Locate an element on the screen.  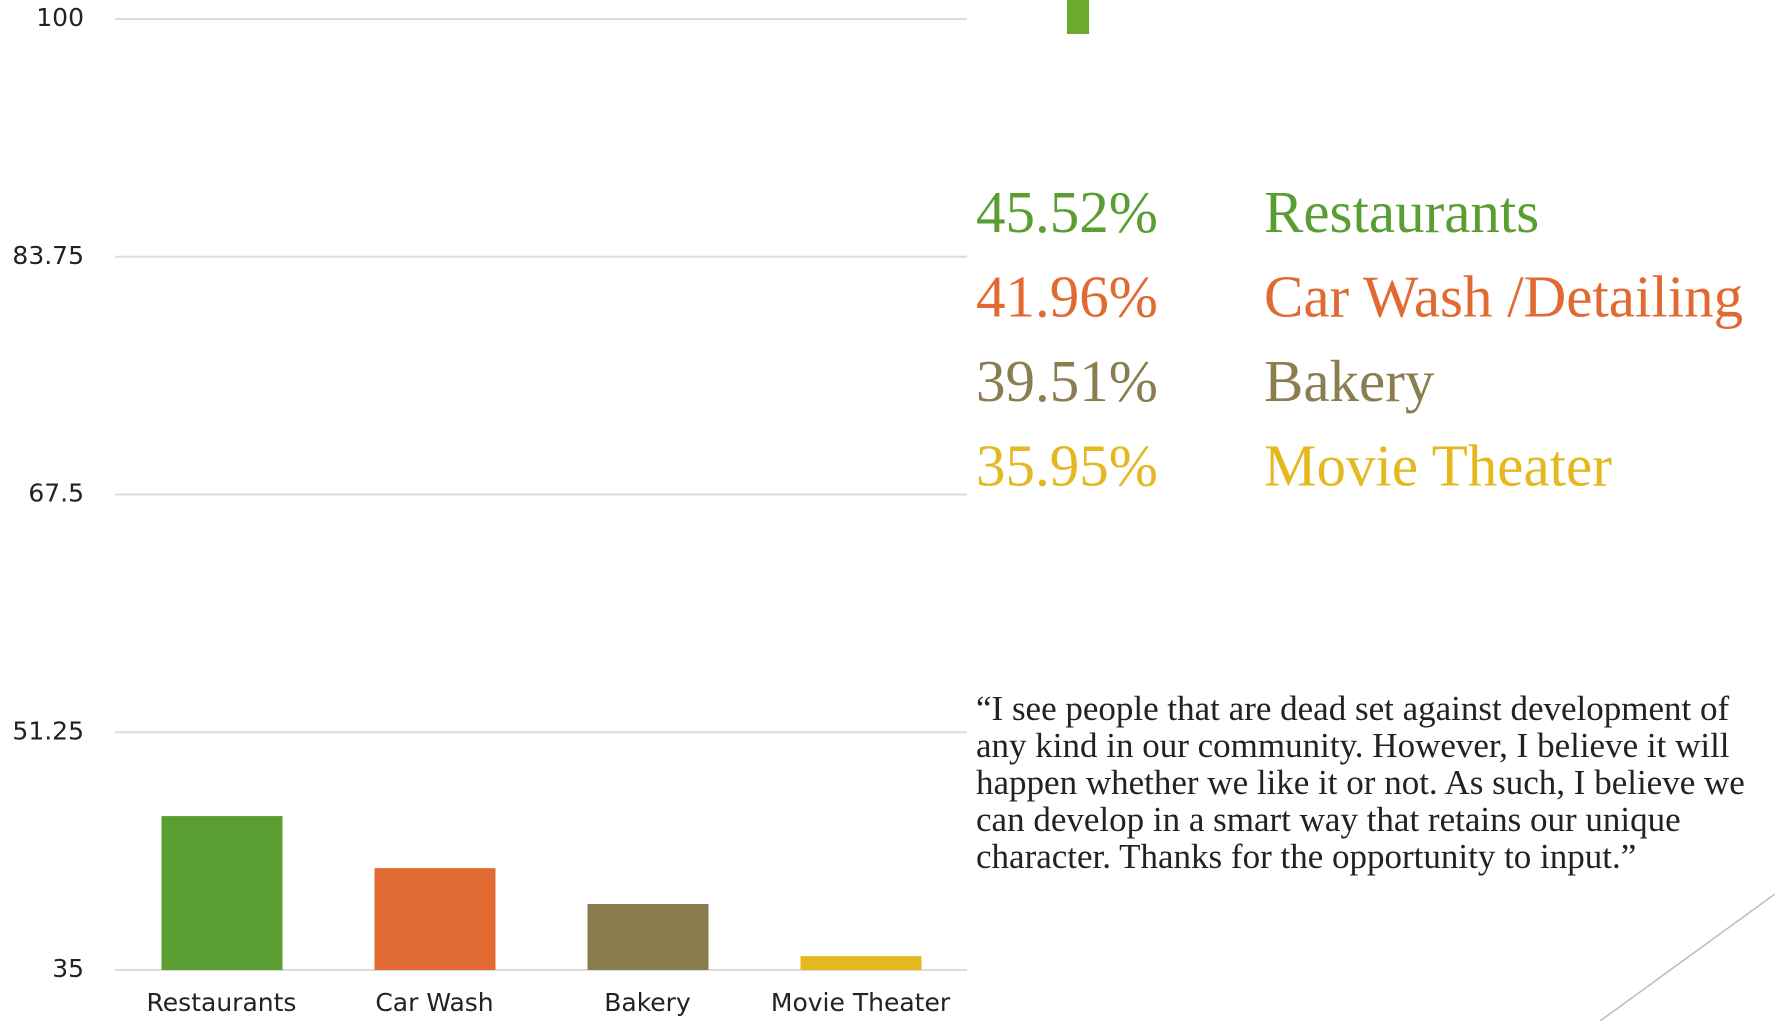
x-tick-label: Car Wash is located at coordinates (434, 1002).